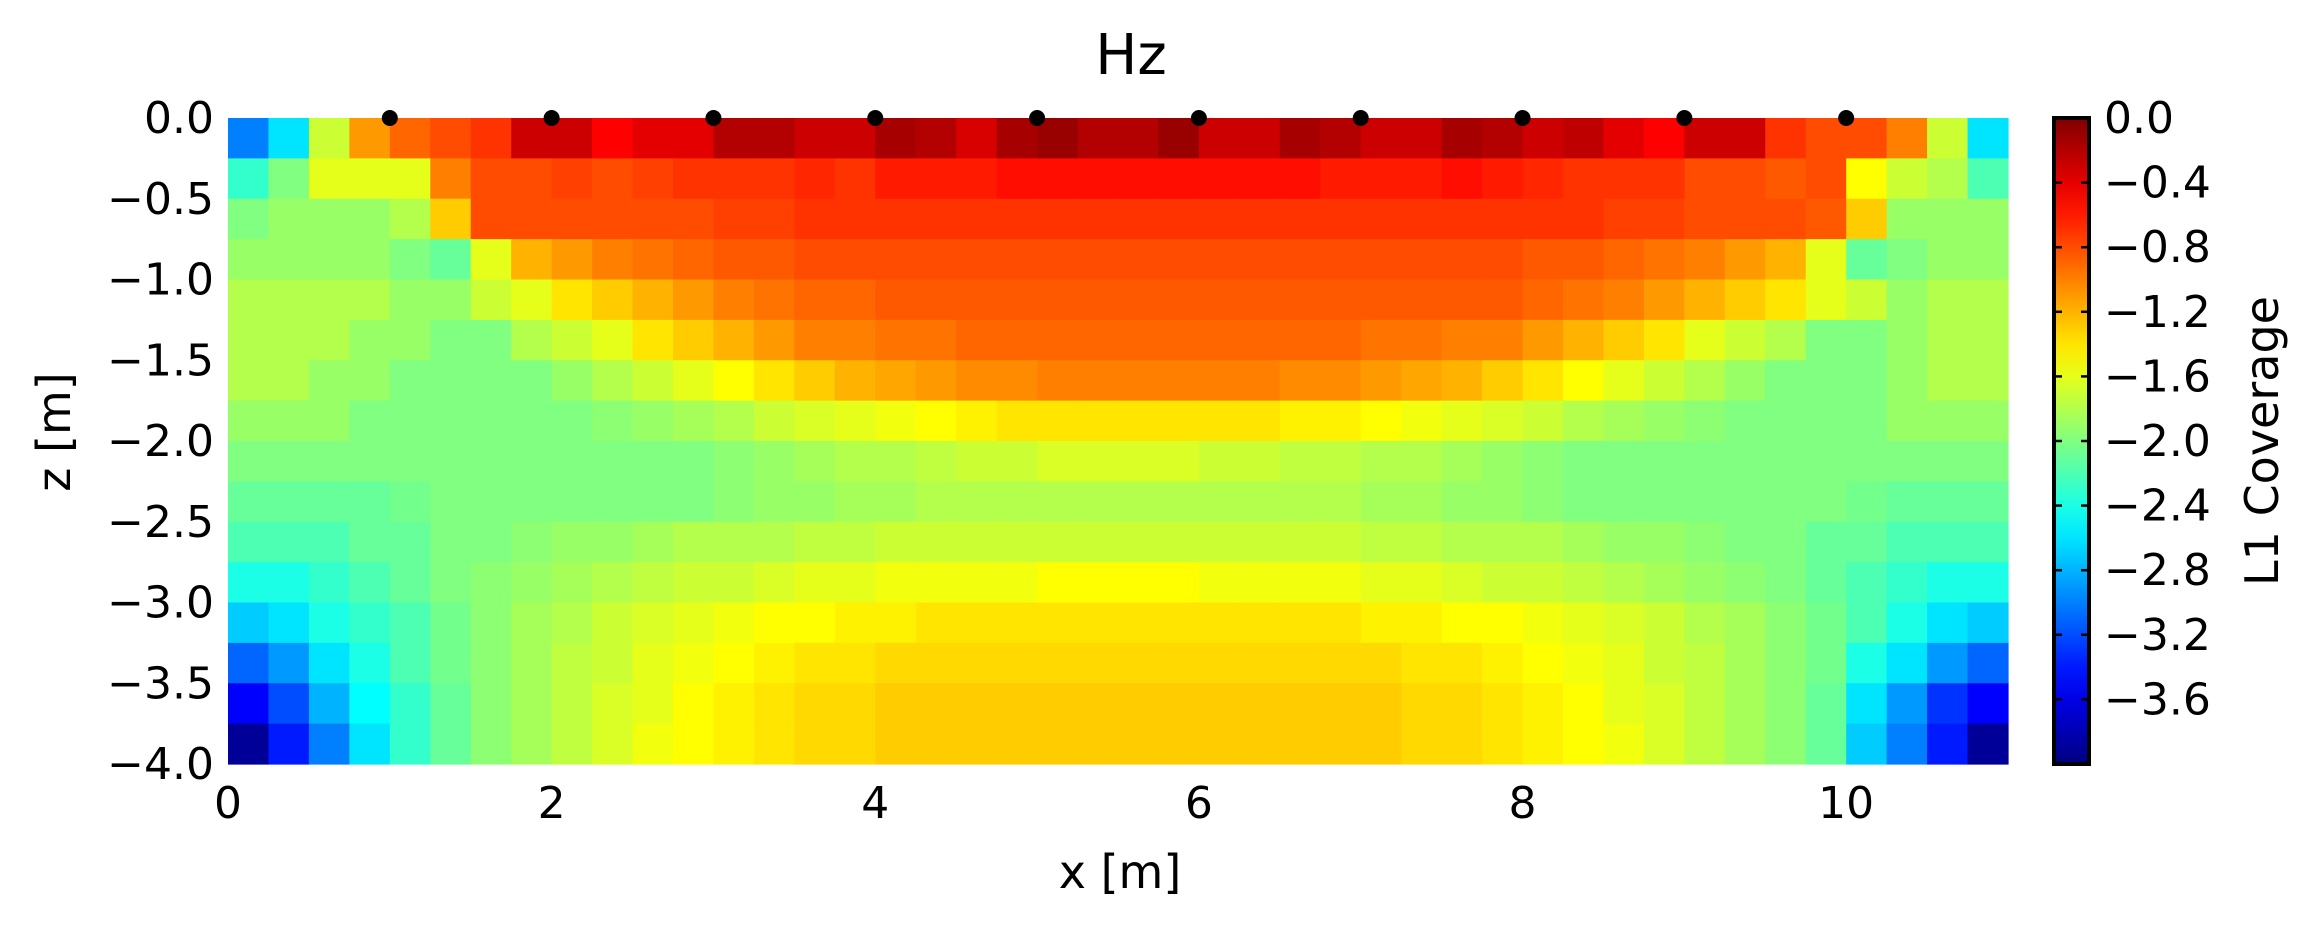  Describe the element at coordinates (160, 683) in the screenshot. I see `y-tick-label: −3.5` at that location.